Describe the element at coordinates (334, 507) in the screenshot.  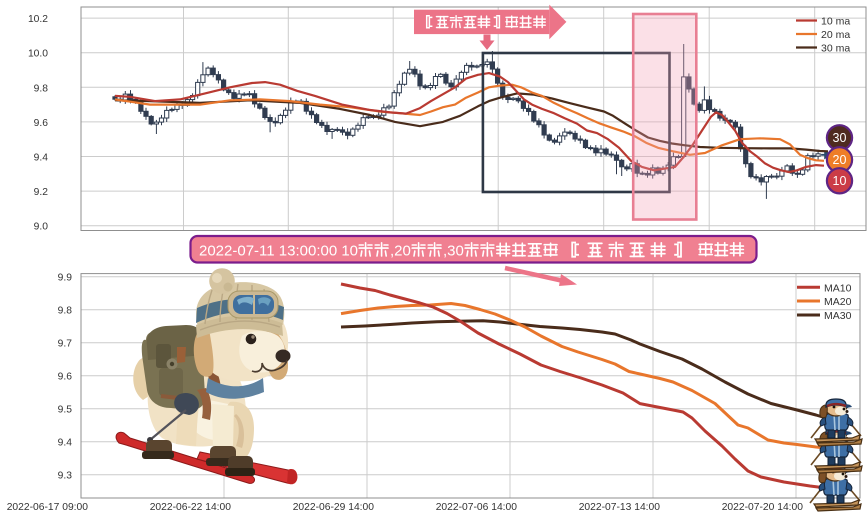
I see `svg-text: 2022-06-29 14:00` at that location.